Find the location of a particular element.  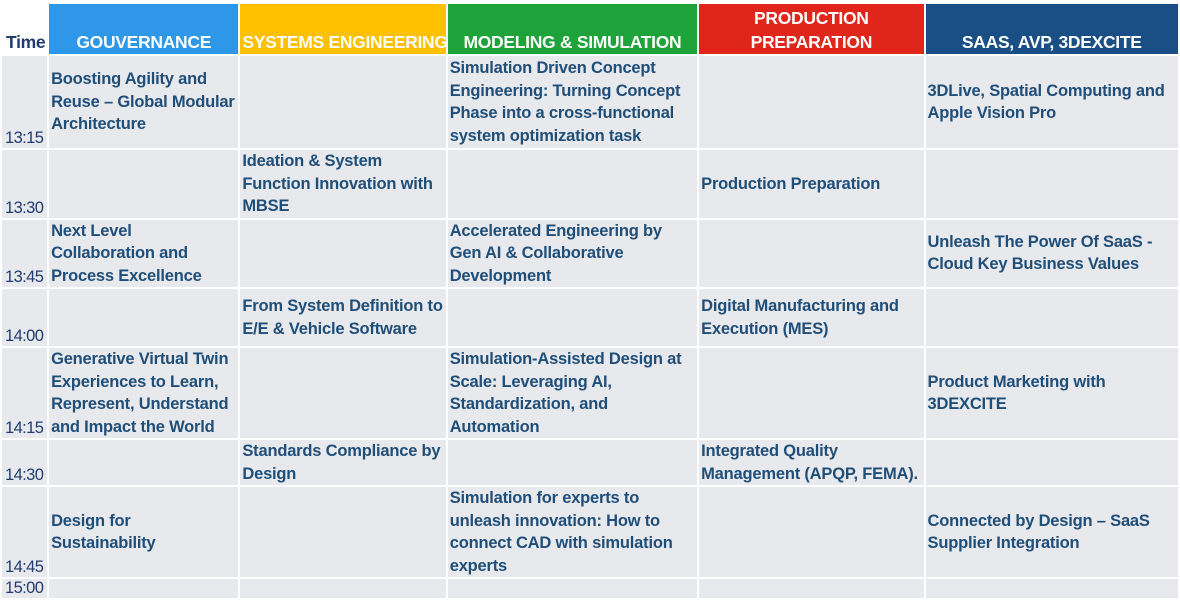

time-cell: 15:00 is located at coordinates (25, 588).